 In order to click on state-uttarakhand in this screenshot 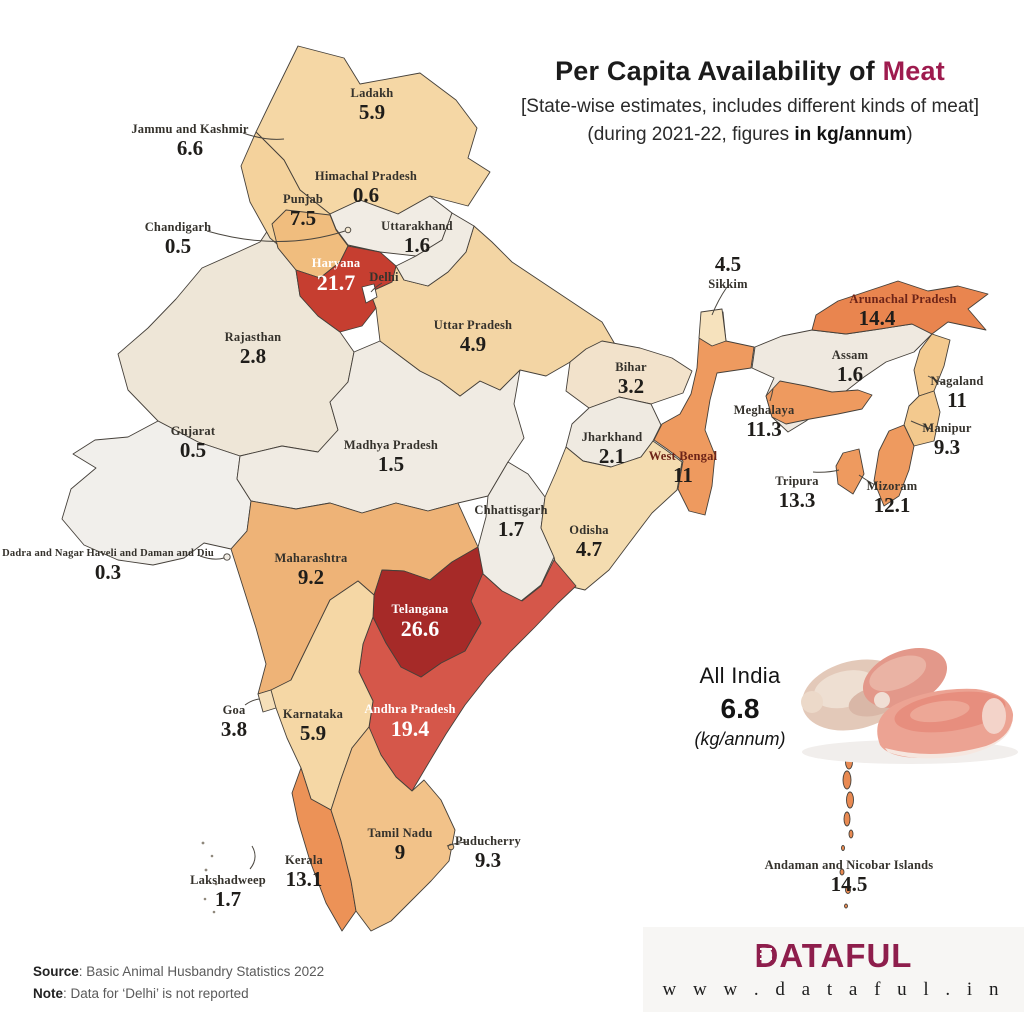, I will do `click(435, 249)`.